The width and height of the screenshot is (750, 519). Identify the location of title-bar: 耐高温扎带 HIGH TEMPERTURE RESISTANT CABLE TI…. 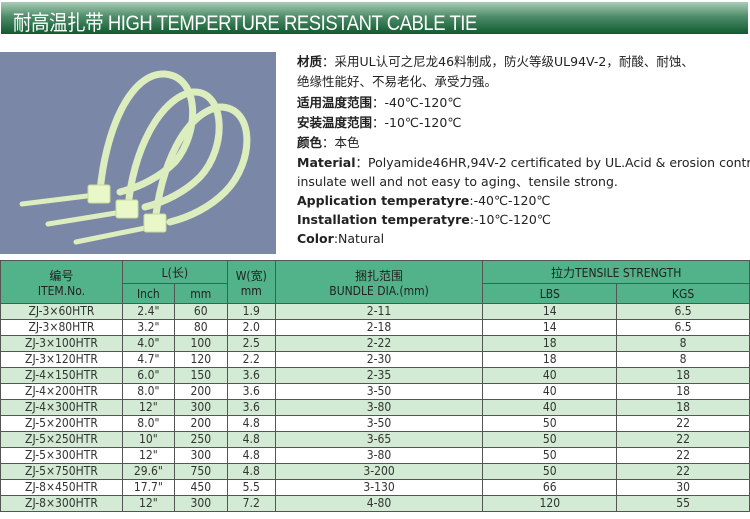
(374, 18).